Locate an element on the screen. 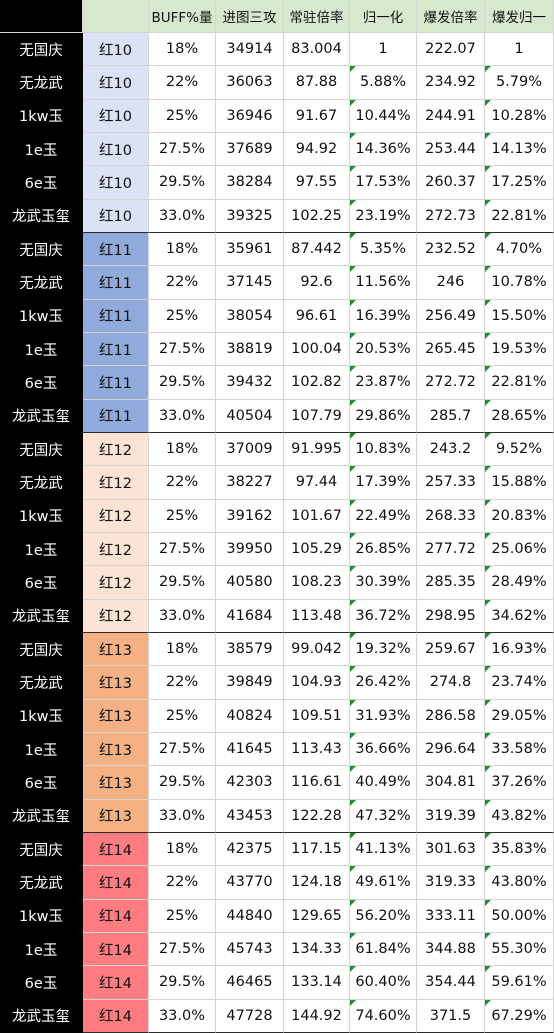  base-ratio-cell: 129.65 is located at coordinates (317, 916).